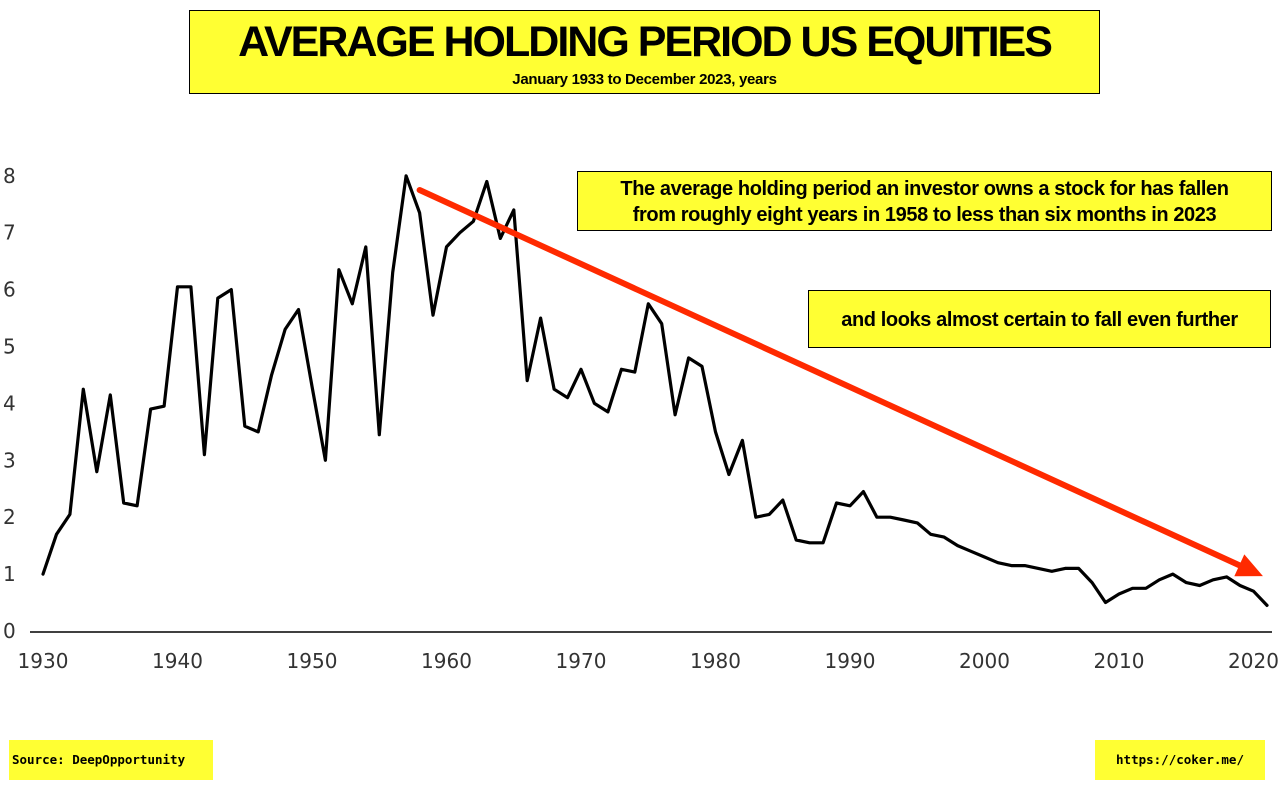 This screenshot has width=1288, height=800. I want to click on y-tick-label: 5, so click(9, 347).